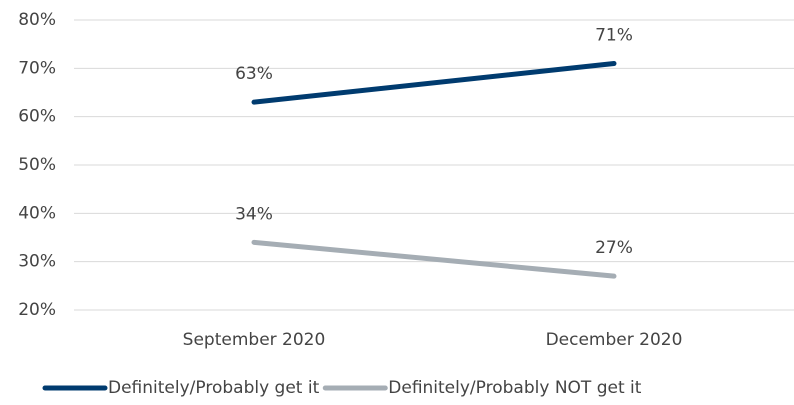 This screenshot has height=405, width=794. What do you see at coordinates (254, 340) in the screenshot?
I see `x-tick-label: September 2020` at bounding box center [254, 340].